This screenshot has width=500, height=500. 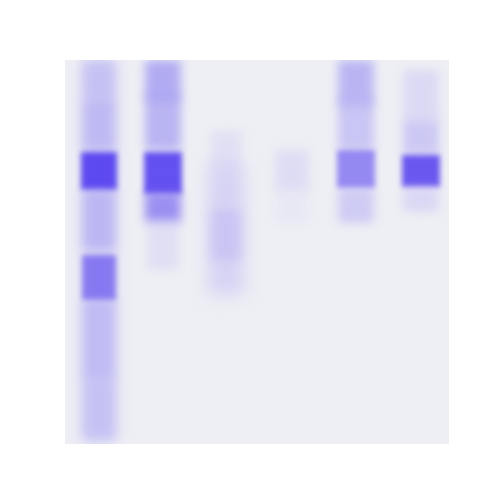 I want to click on lane-2-band-lower, so click(x=163, y=207).